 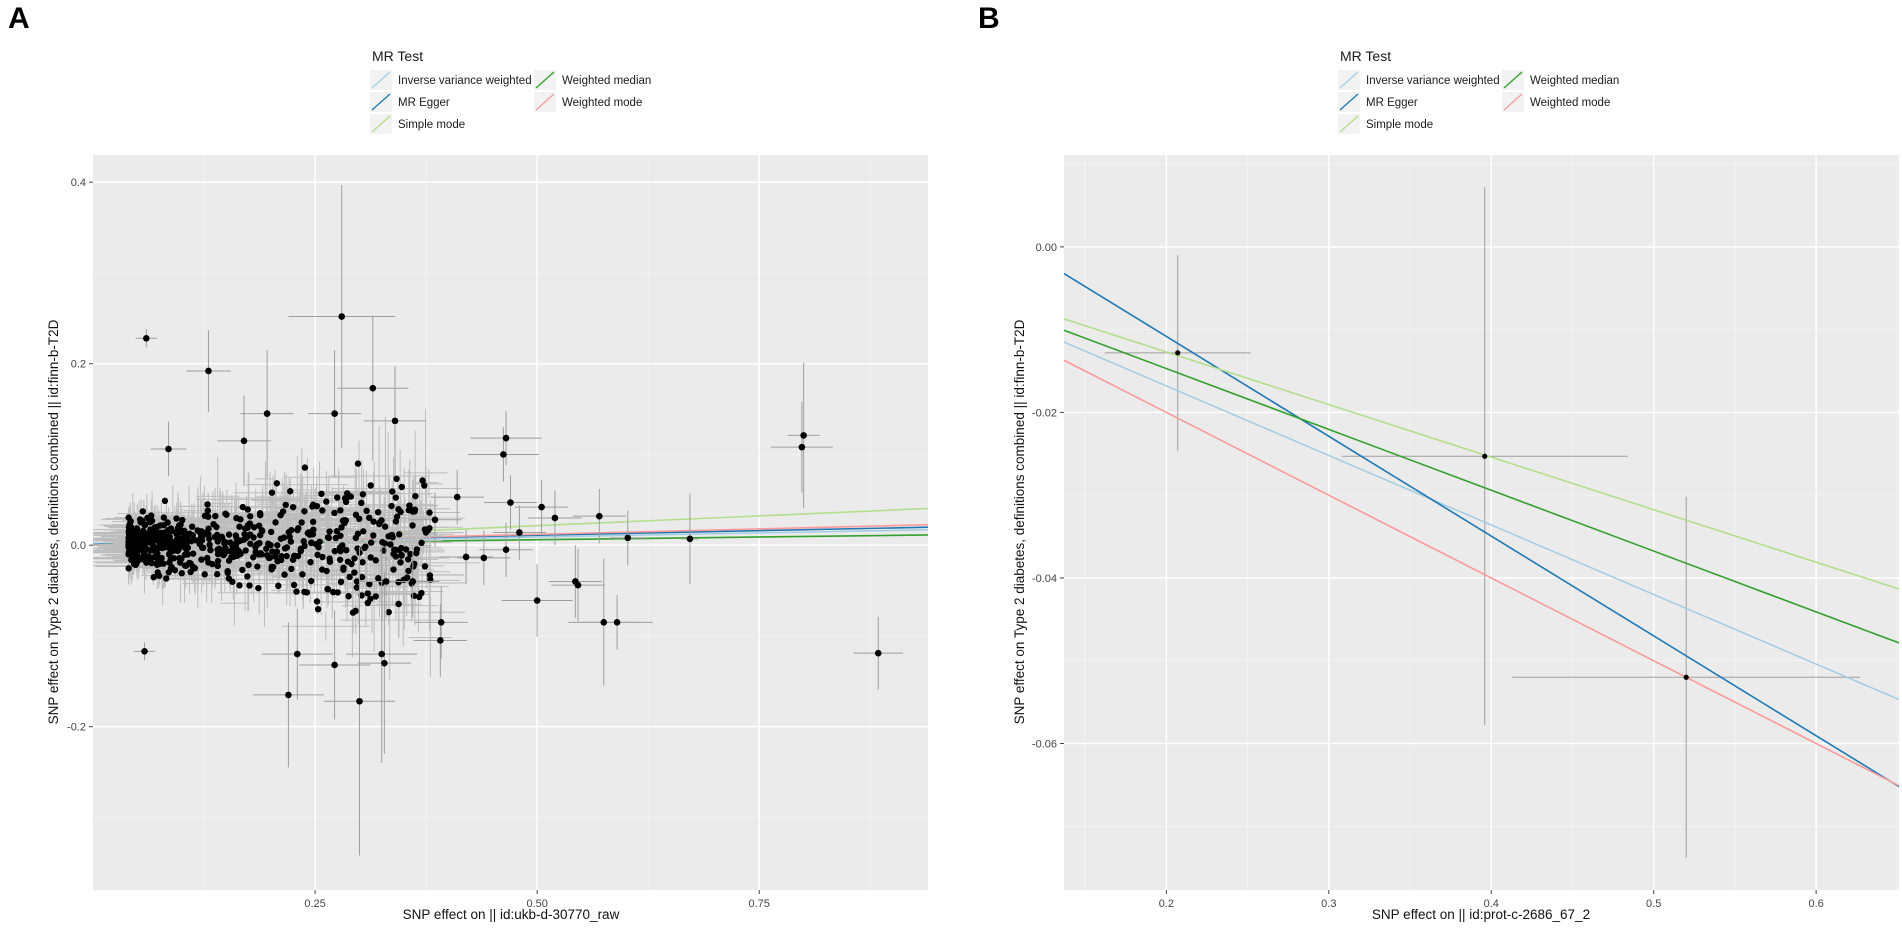 I want to click on legend-title: MR Test, so click(x=1365, y=56).